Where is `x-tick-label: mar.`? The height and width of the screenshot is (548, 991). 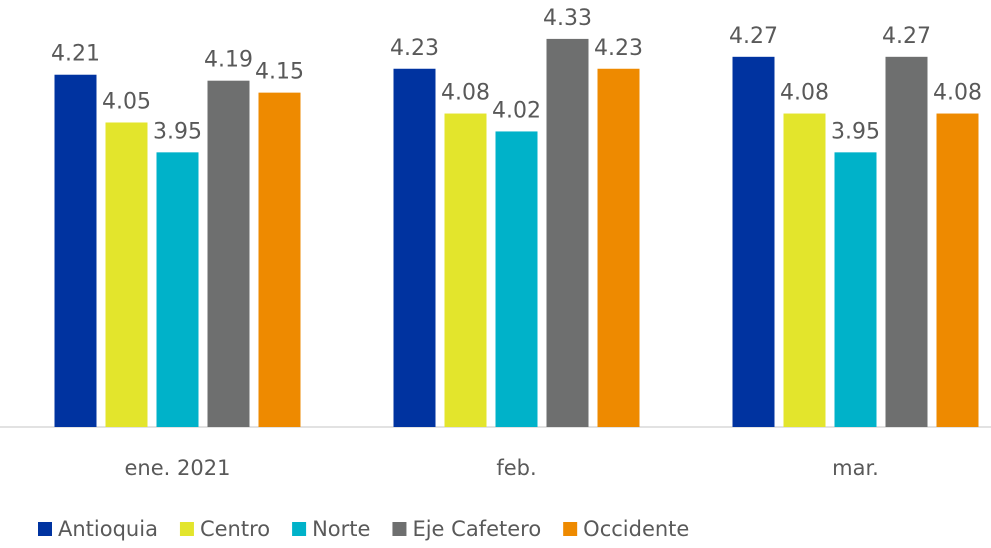
x-tick-label: mar. is located at coordinates (855, 468).